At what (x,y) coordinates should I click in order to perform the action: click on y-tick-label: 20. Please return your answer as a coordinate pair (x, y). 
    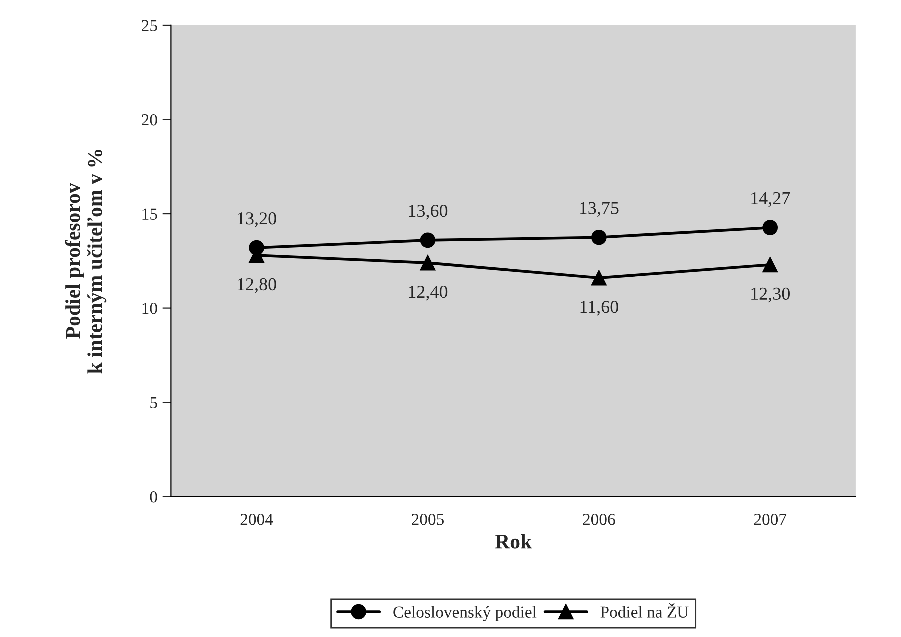
    Looking at the image, I should click on (150, 120).